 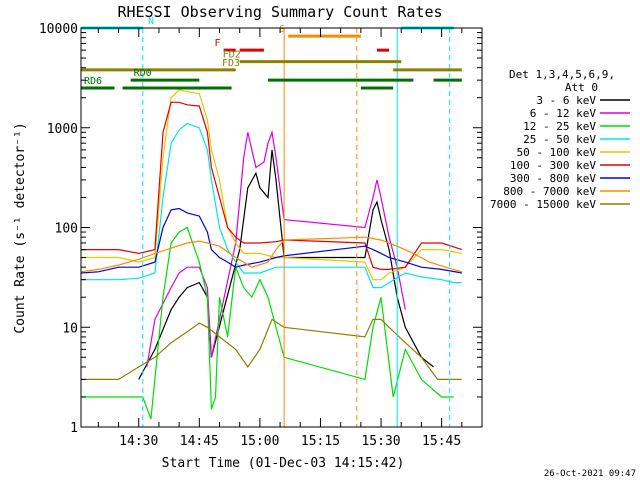 I want to click on legend-label-12-25-kev: 12 - 25 keV, so click(x=559, y=126).